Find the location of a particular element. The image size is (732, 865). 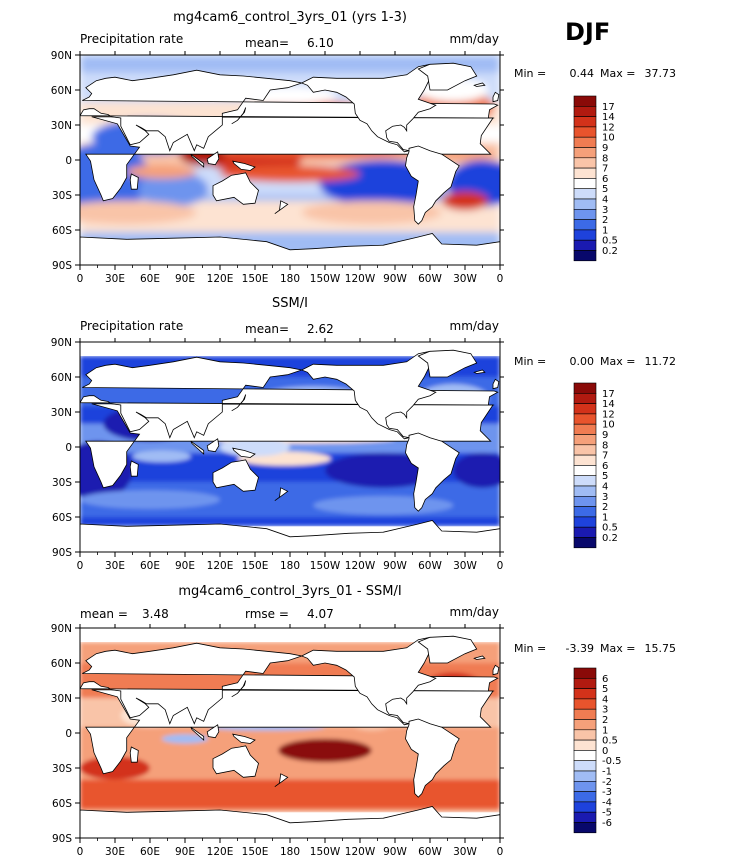

x-tick-label: 60W is located at coordinates (430, 279).